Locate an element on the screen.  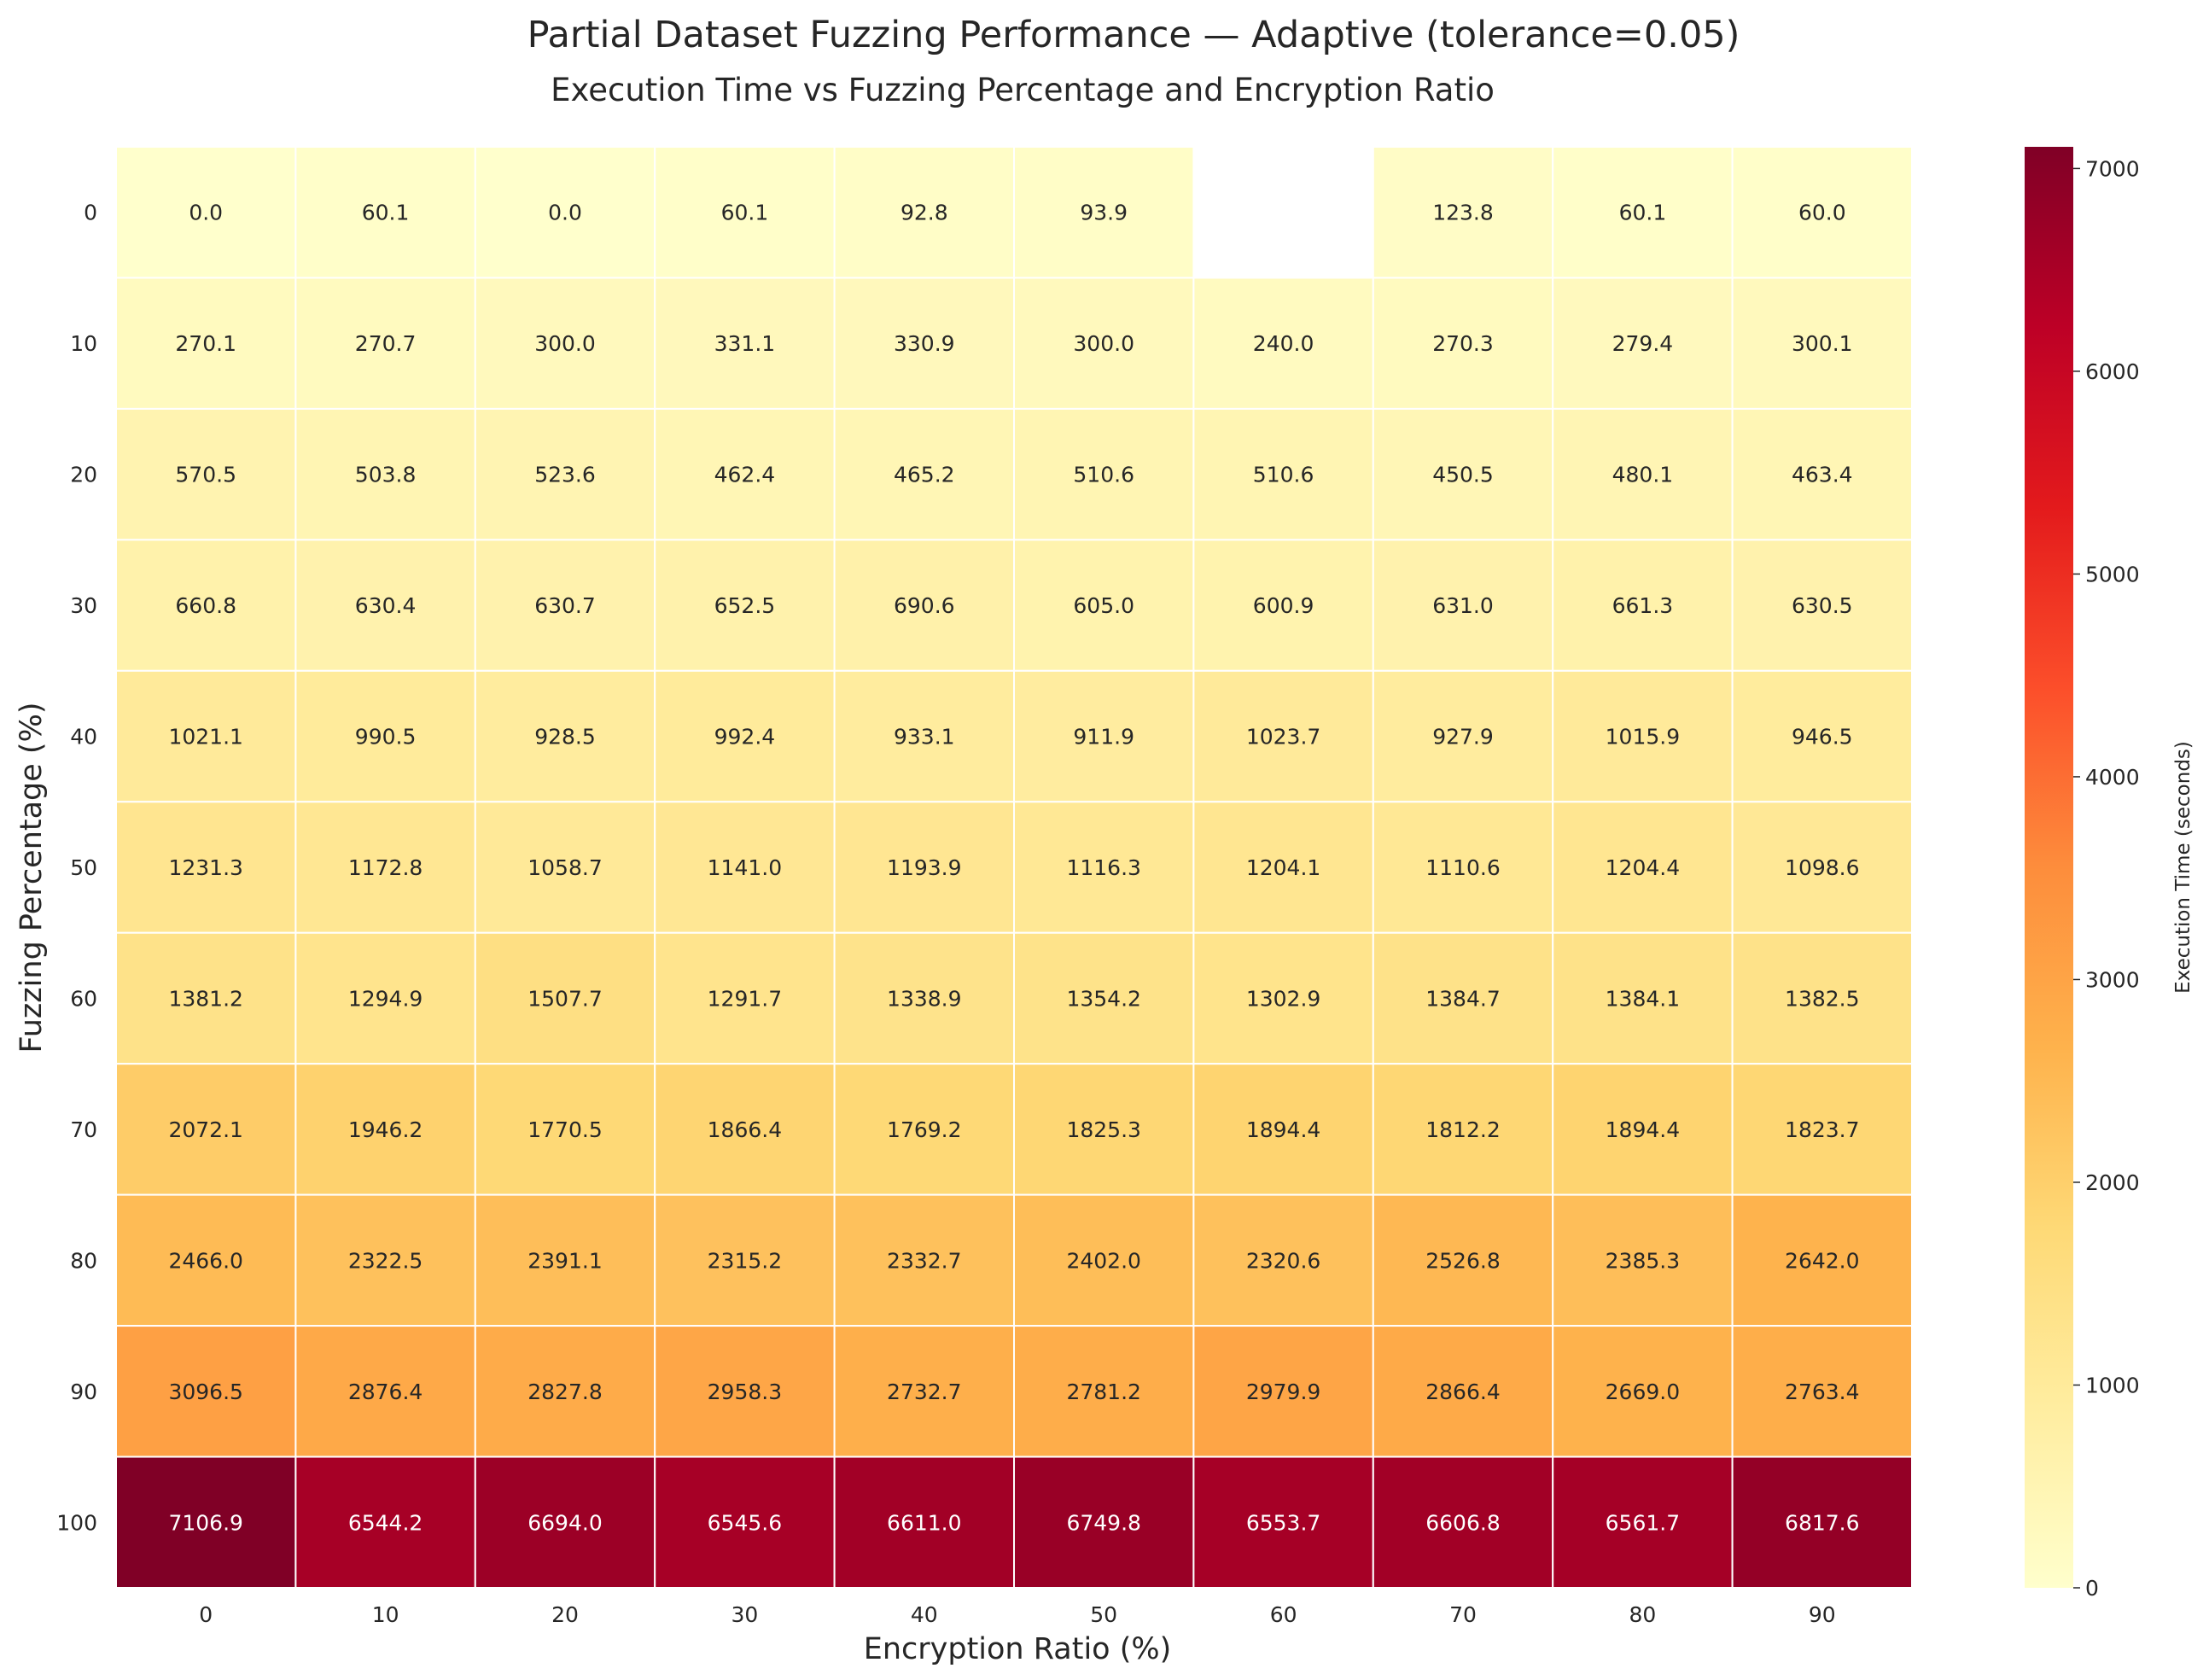
cell-value-label: 2827.8 is located at coordinates (565, 1392).